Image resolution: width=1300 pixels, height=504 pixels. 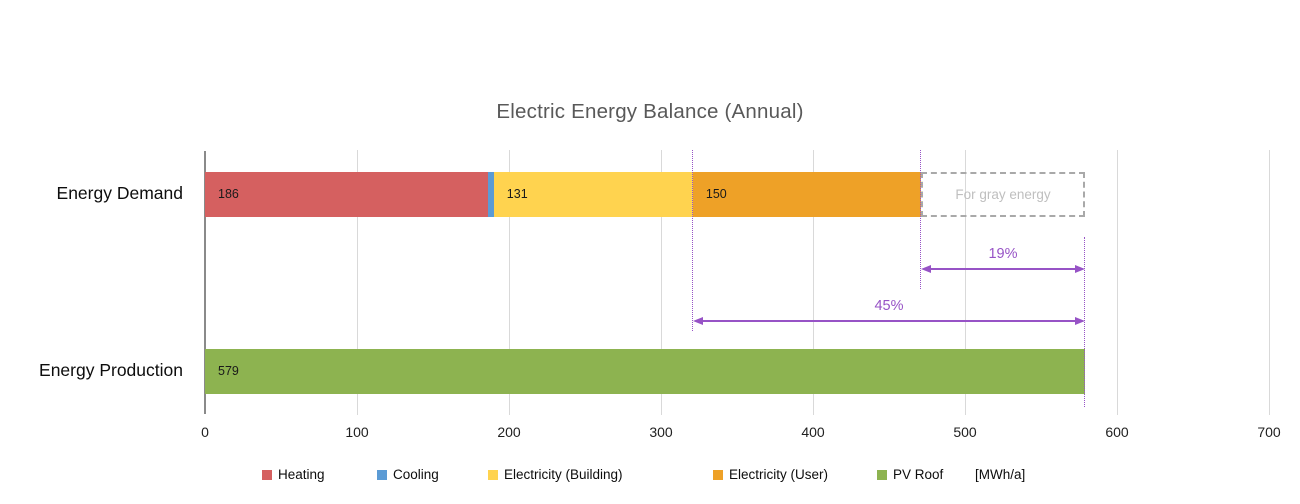 What do you see at coordinates (357, 432) in the screenshot?
I see `x-axis-tick-label-100: 100` at bounding box center [357, 432].